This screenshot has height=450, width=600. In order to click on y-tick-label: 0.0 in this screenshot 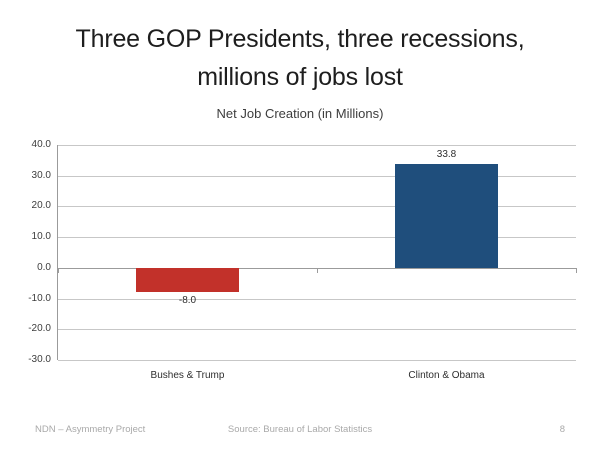, I will do `click(44, 267)`.